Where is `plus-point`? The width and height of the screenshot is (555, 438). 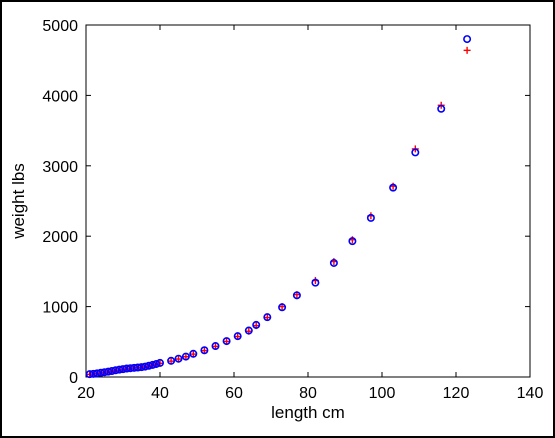
plus-point is located at coordinates (467, 50).